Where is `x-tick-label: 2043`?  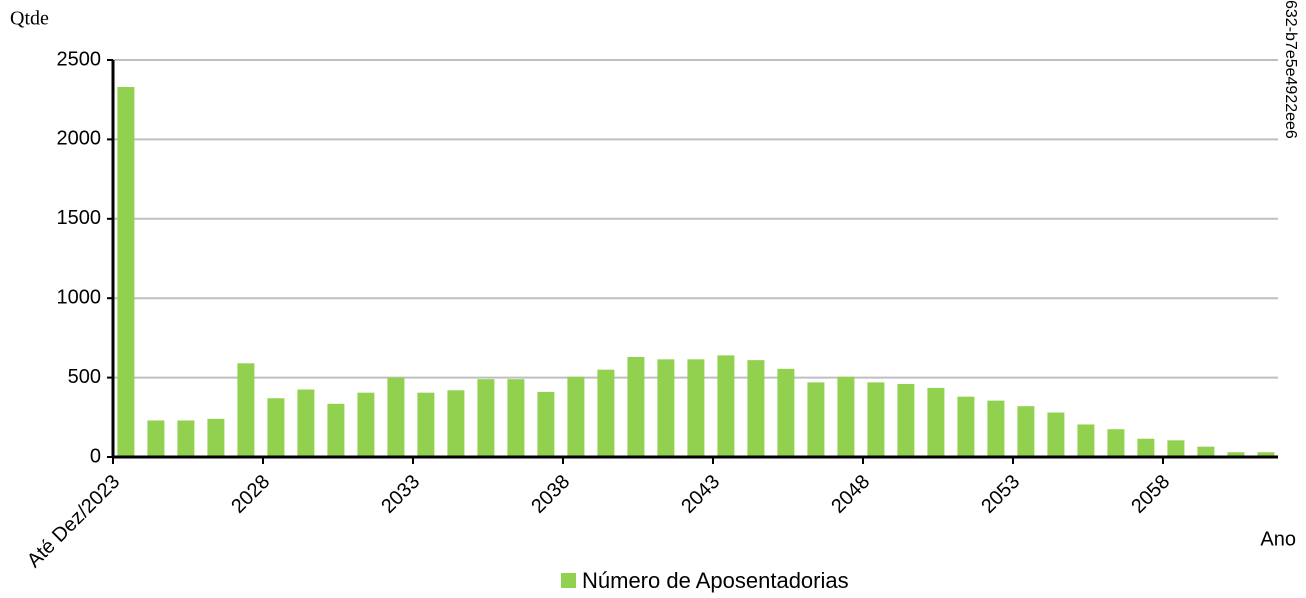 x-tick-label: 2043 is located at coordinates (700, 494).